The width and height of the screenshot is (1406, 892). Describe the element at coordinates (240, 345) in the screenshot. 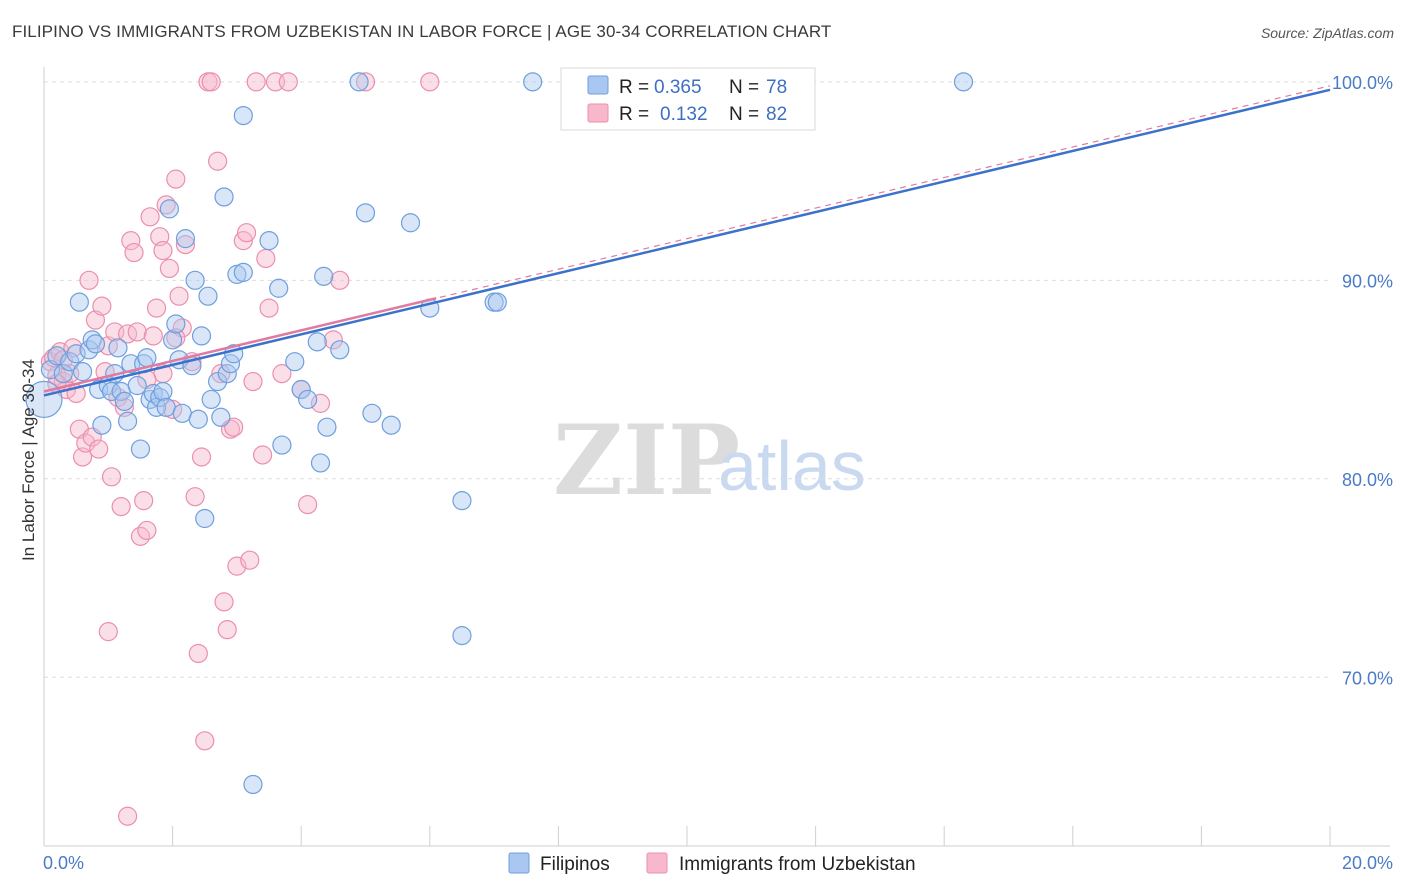

I see `trend-line-uzbekistan` at that location.